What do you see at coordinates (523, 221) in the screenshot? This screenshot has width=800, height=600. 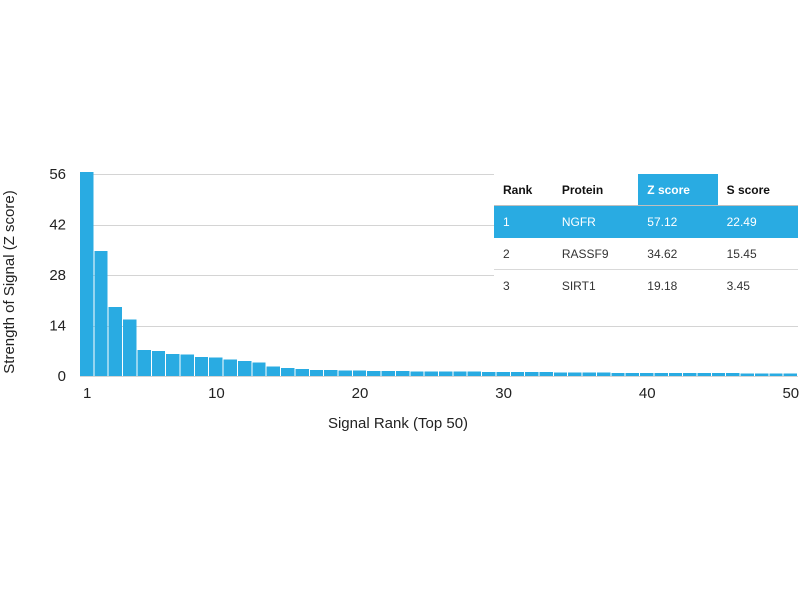 I see `cell-rank: 1` at bounding box center [523, 221].